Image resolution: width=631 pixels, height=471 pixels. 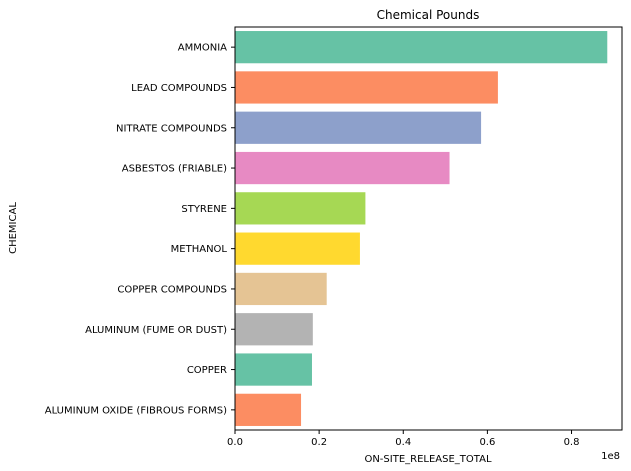 I want to click on bar-ammonia, so click(x=421, y=47).